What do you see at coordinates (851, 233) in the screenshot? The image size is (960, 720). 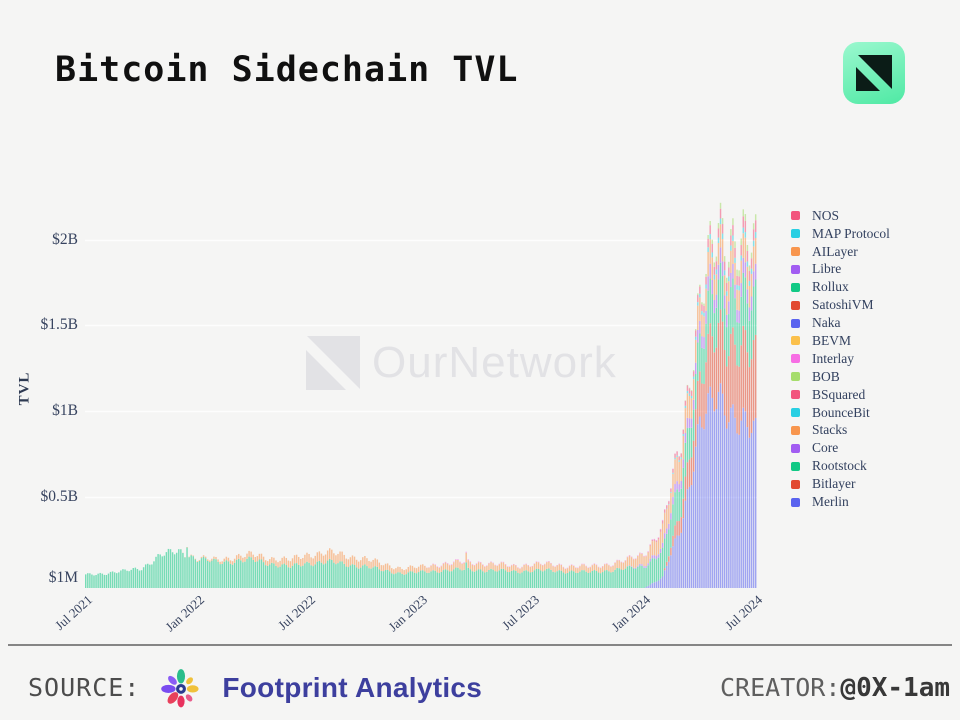 I see `legend-label: MAP Protocol` at bounding box center [851, 233].